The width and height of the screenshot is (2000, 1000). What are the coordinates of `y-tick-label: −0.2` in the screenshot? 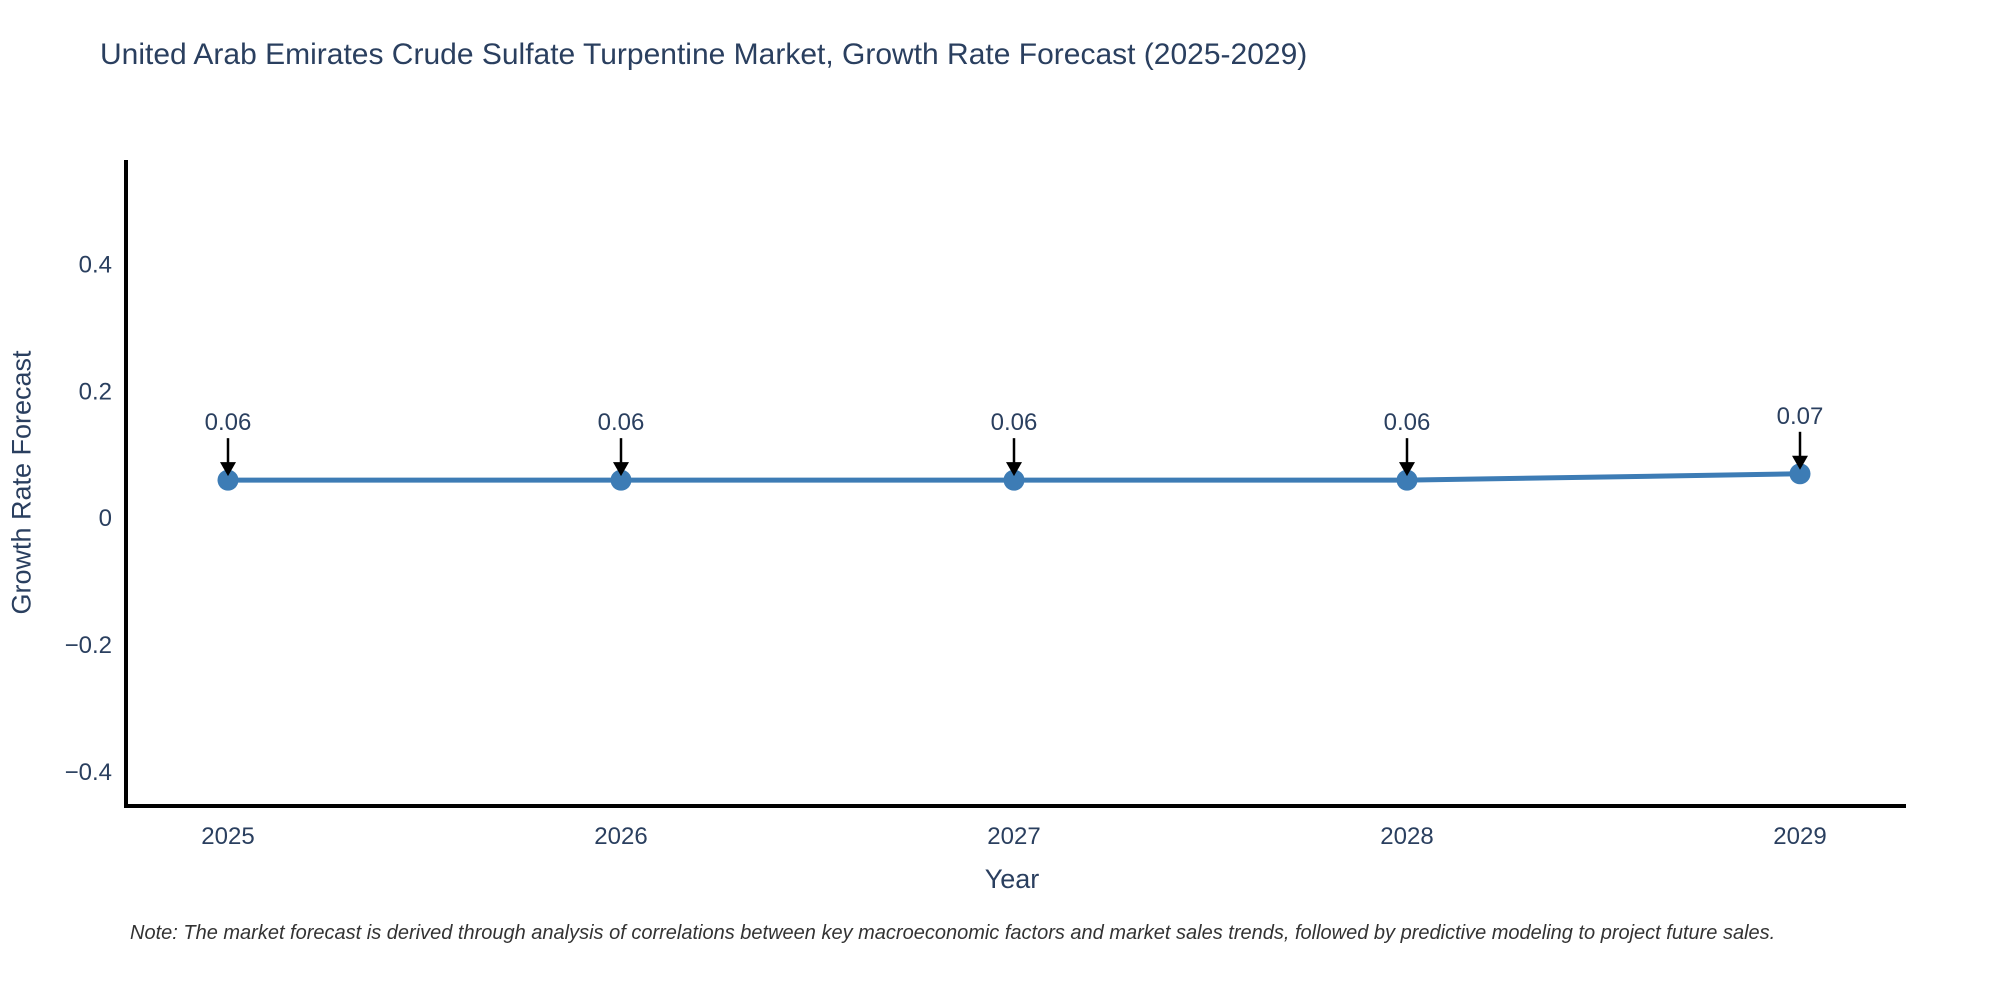 It's located at (88, 645).